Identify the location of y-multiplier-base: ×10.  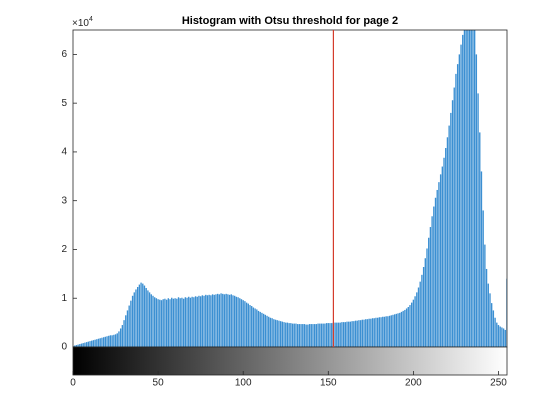
(80, 23).